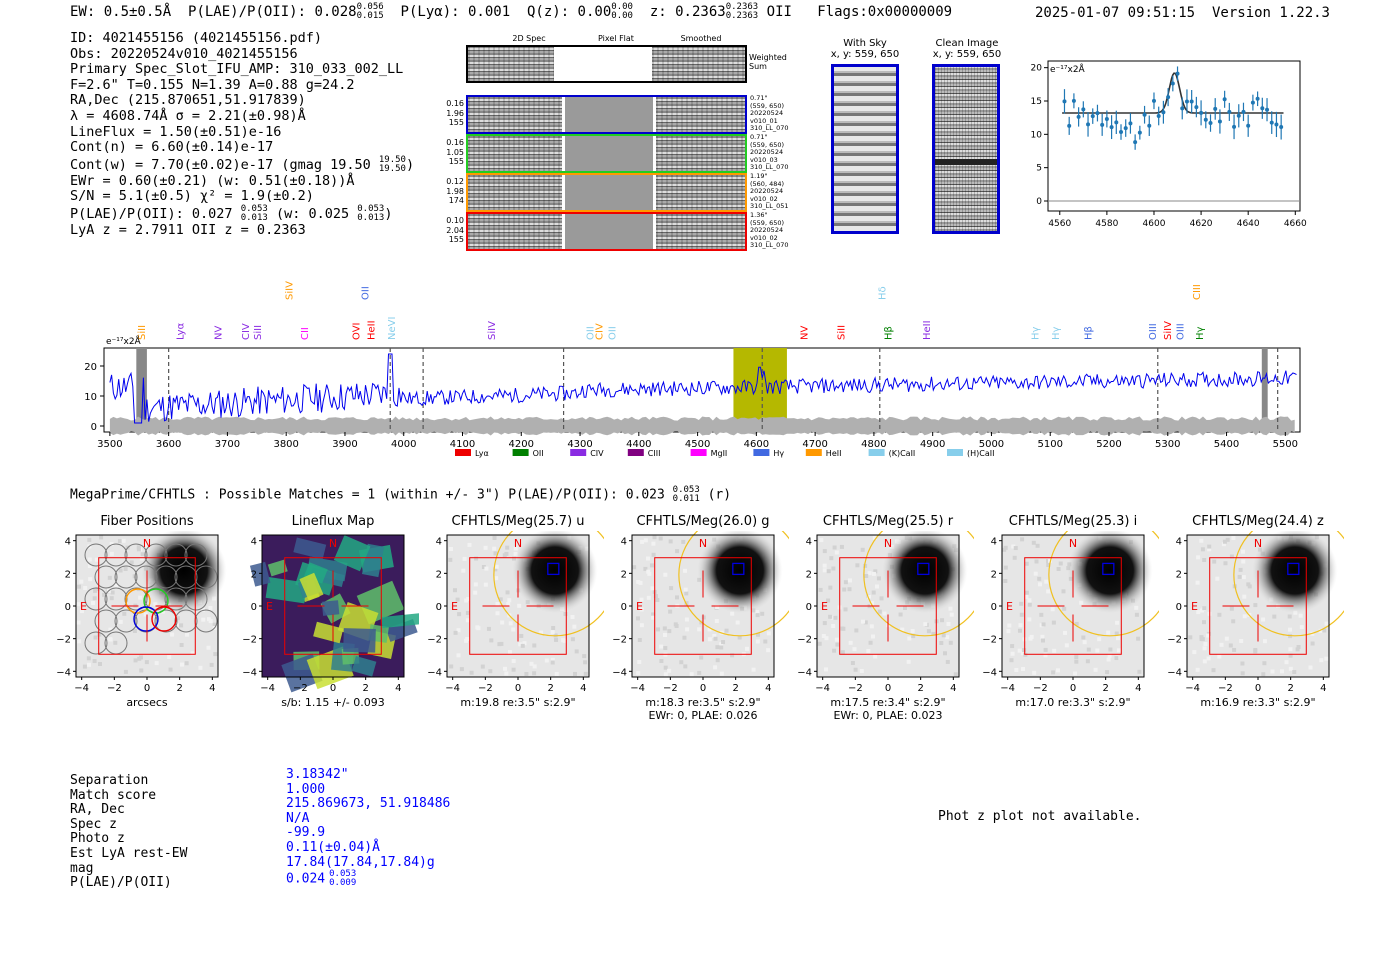  Describe the element at coordinates (606, 153) in the screenshot. I see `cutout-row-images` at that location.